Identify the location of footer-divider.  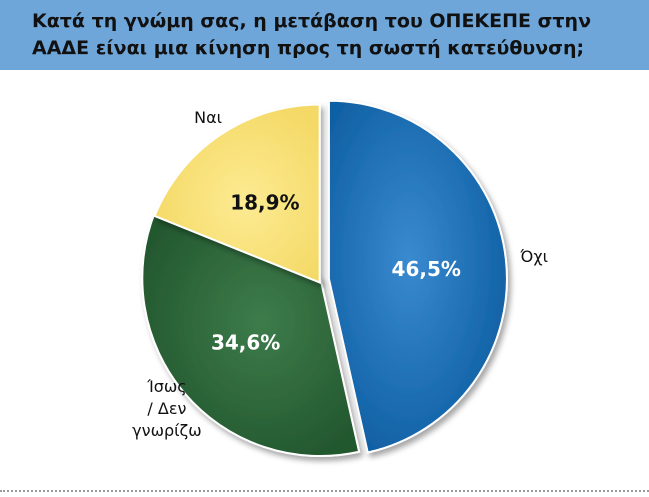
(324, 491).